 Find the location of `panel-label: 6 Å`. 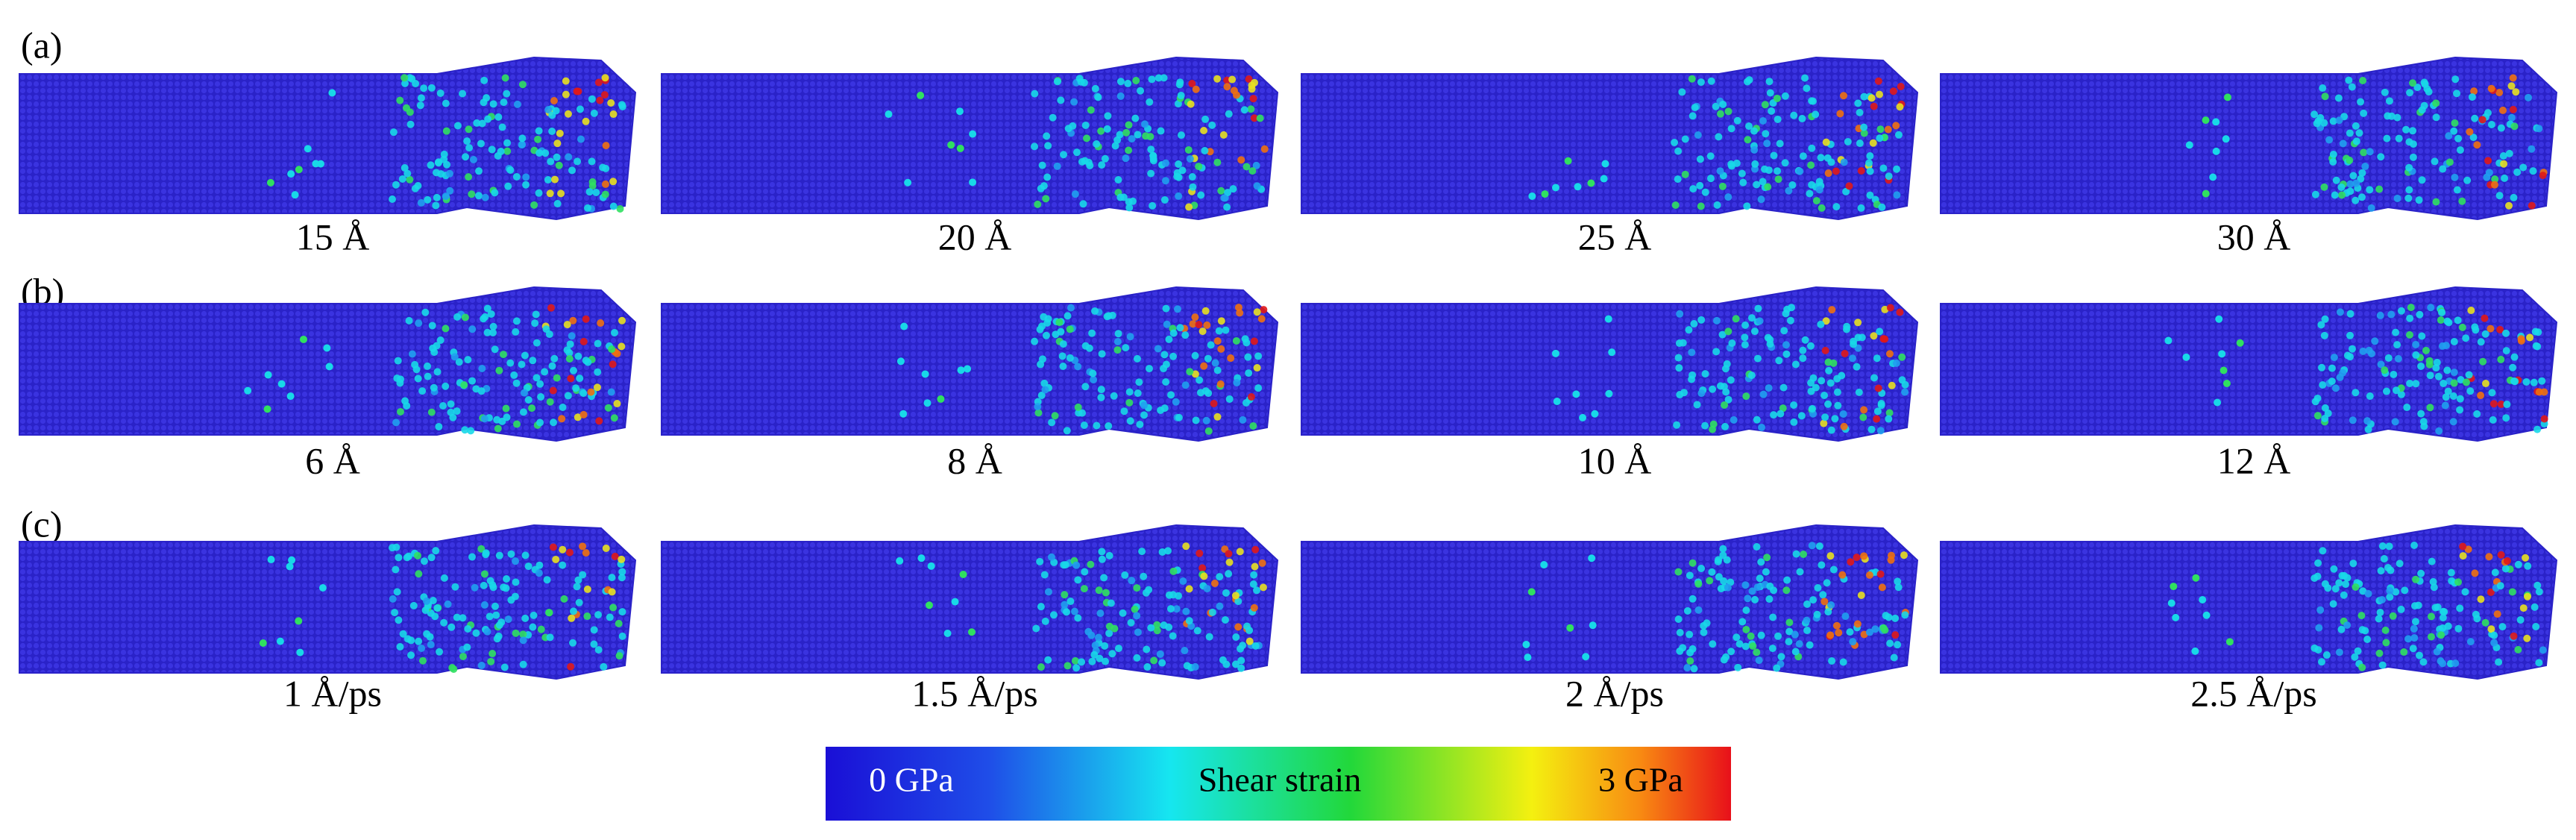

panel-label: 6 Å is located at coordinates (333, 460).